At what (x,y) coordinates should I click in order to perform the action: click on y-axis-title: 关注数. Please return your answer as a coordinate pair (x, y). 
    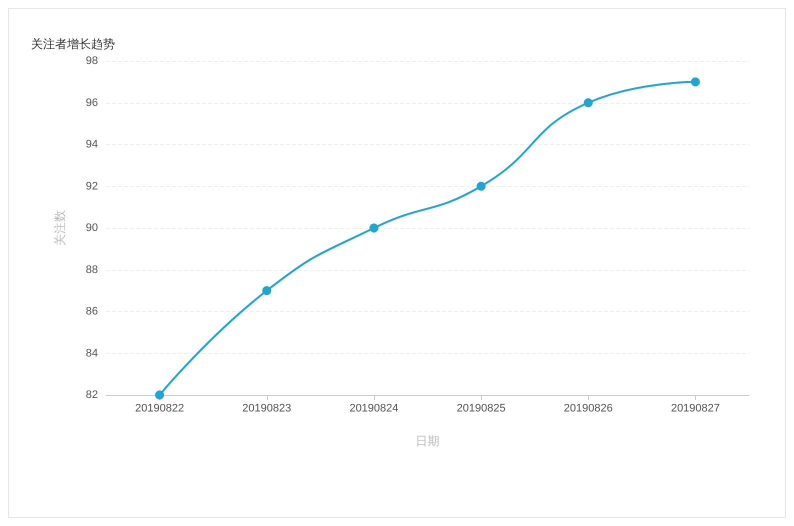
    Looking at the image, I should click on (60, 228).